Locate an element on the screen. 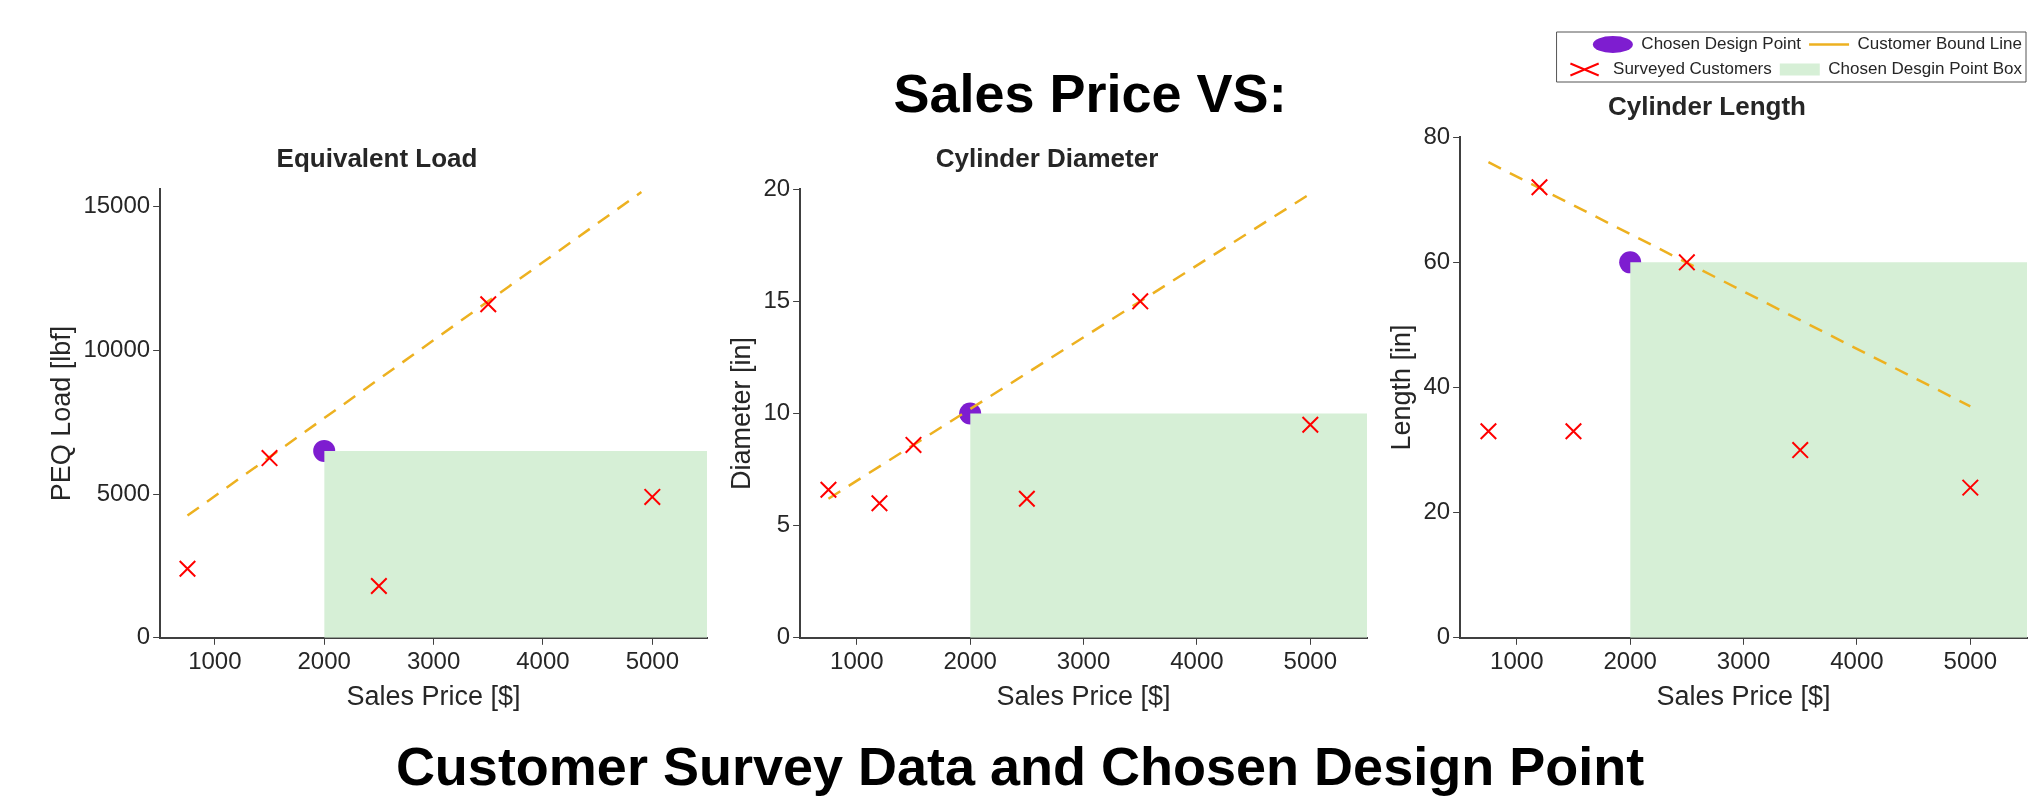  y-tick-label: 15000 is located at coordinates (117, 205).